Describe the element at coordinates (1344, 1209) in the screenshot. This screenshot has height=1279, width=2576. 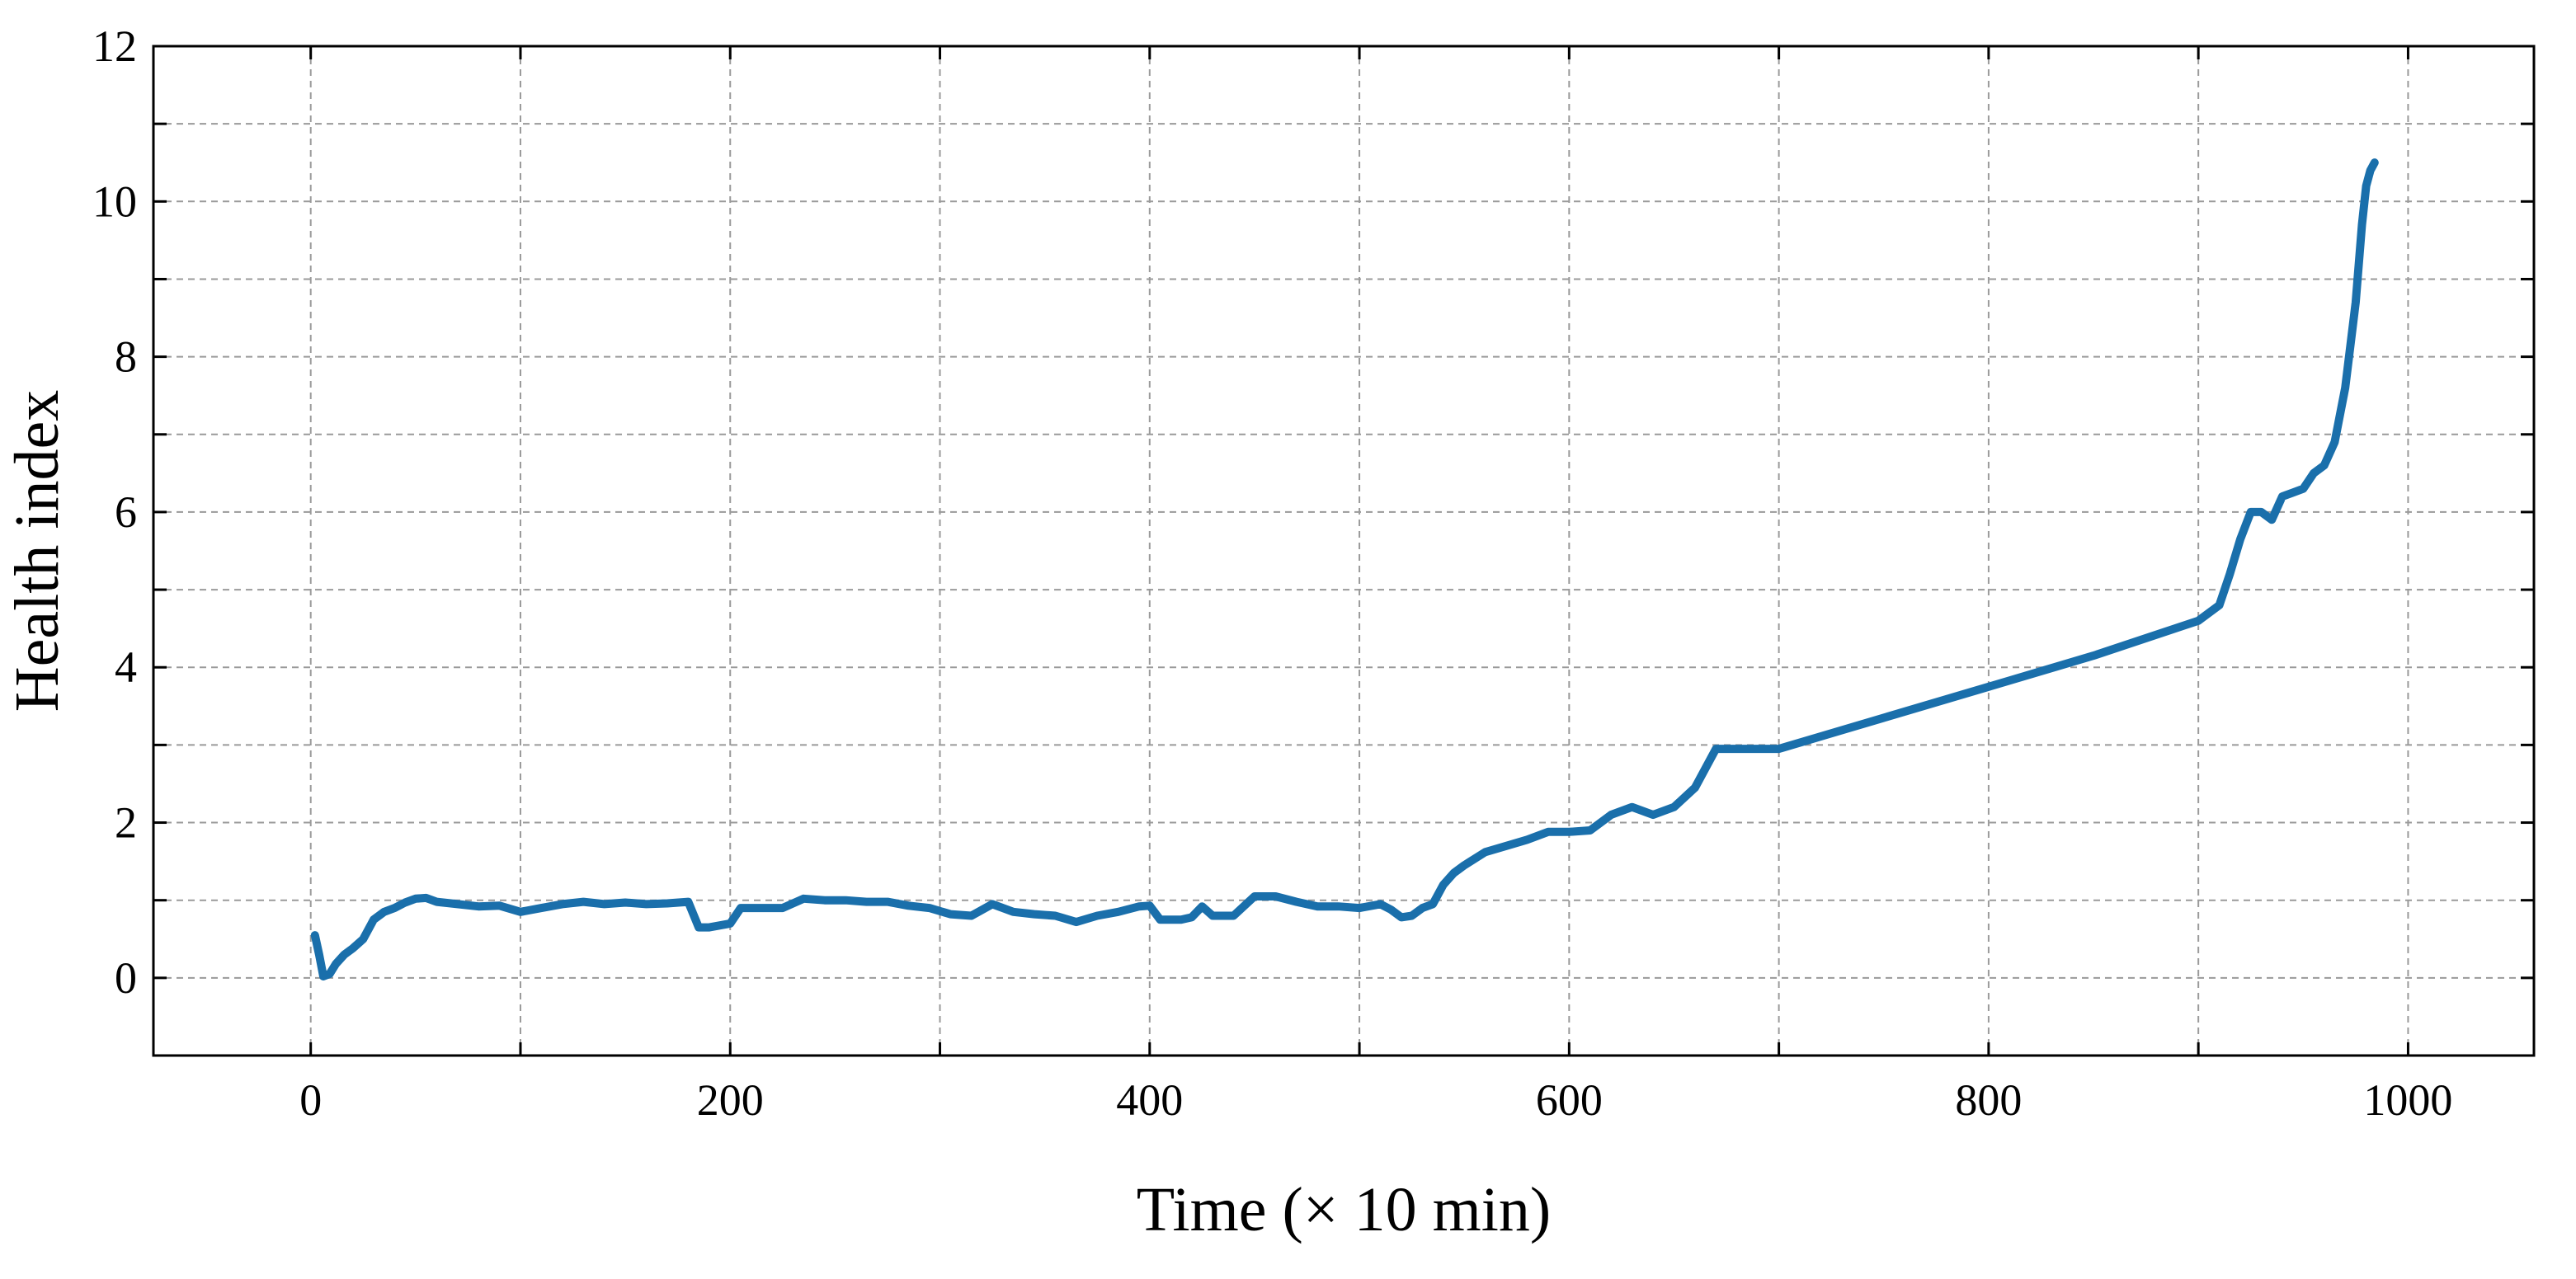
I see `x-axis-title: Time (× 10 min)` at that location.